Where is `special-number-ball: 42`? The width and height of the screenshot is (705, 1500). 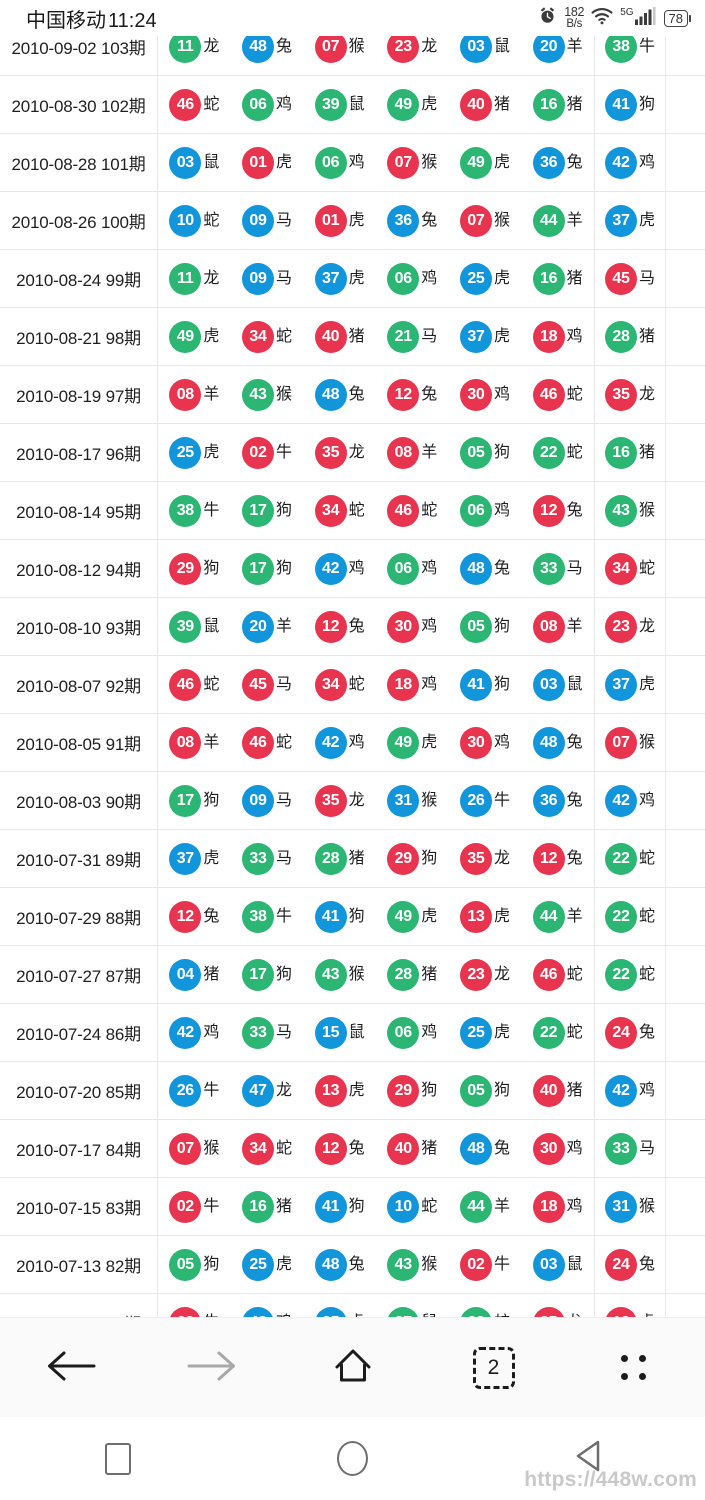 special-number-ball: 42 is located at coordinates (620, 800).